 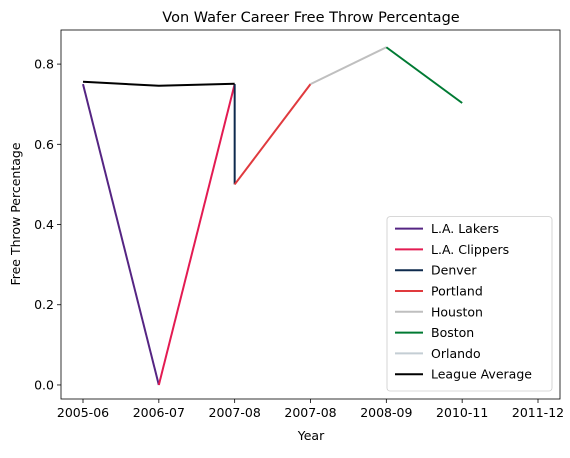 What do you see at coordinates (44, 304) in the screenshot?
I see `y-tick-label: 0.2` at bounding box center [44, 304].